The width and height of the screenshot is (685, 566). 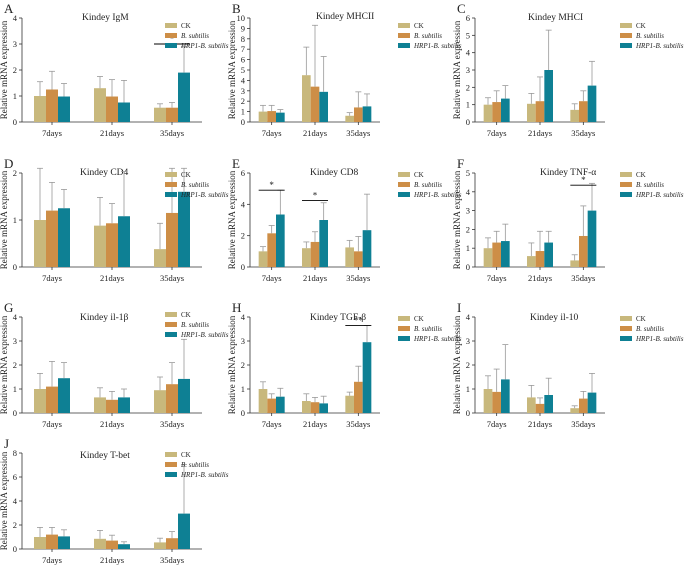 I want to click on x-tick-label: 21days, so click(x=112, y=424).